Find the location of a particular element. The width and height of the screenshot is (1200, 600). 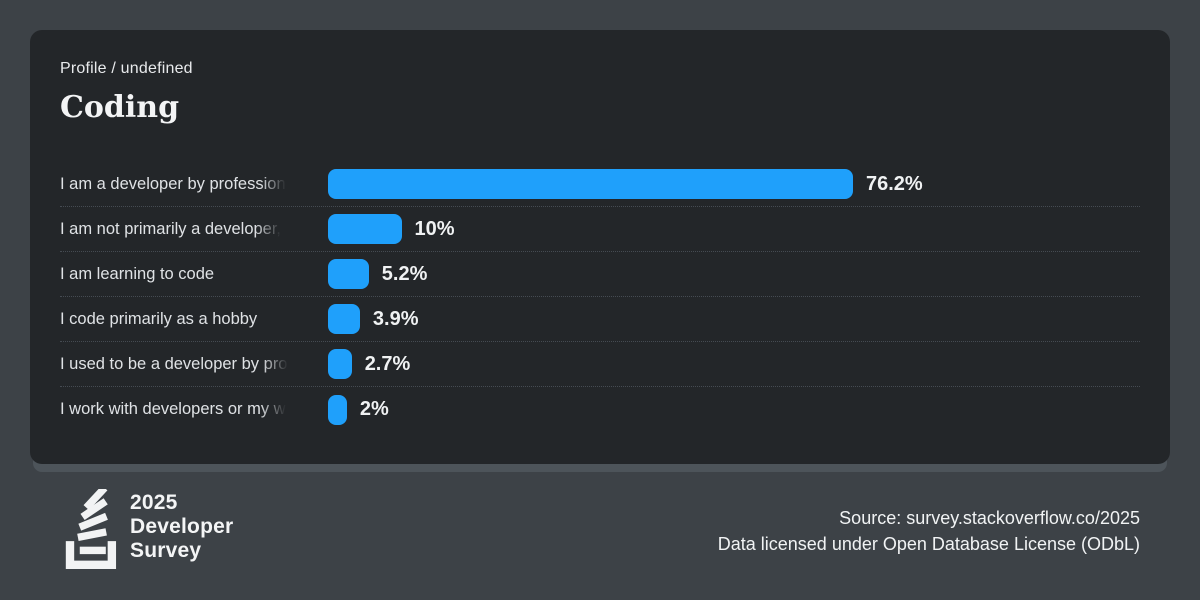

value-label: 2% is located at coordinates (374, 409).